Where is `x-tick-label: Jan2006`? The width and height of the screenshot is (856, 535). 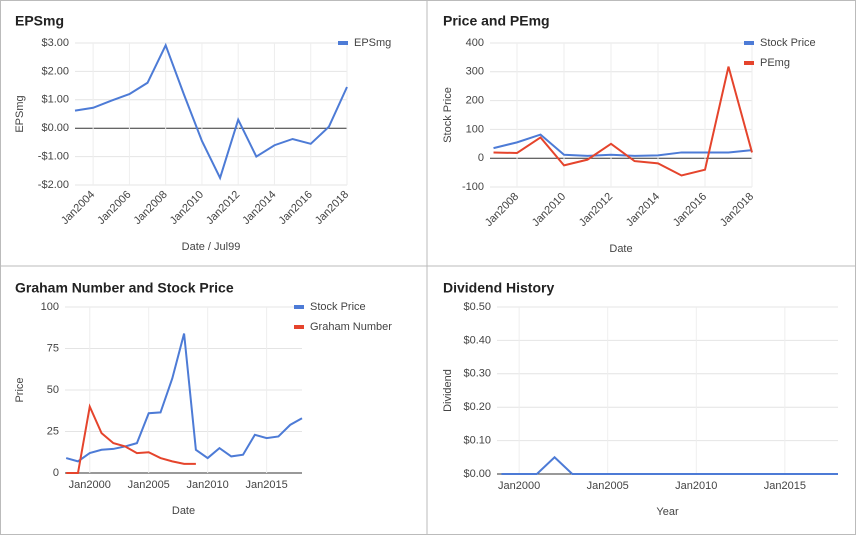 x-tick-label: Jan2006 is located at coordinates (114, 208).